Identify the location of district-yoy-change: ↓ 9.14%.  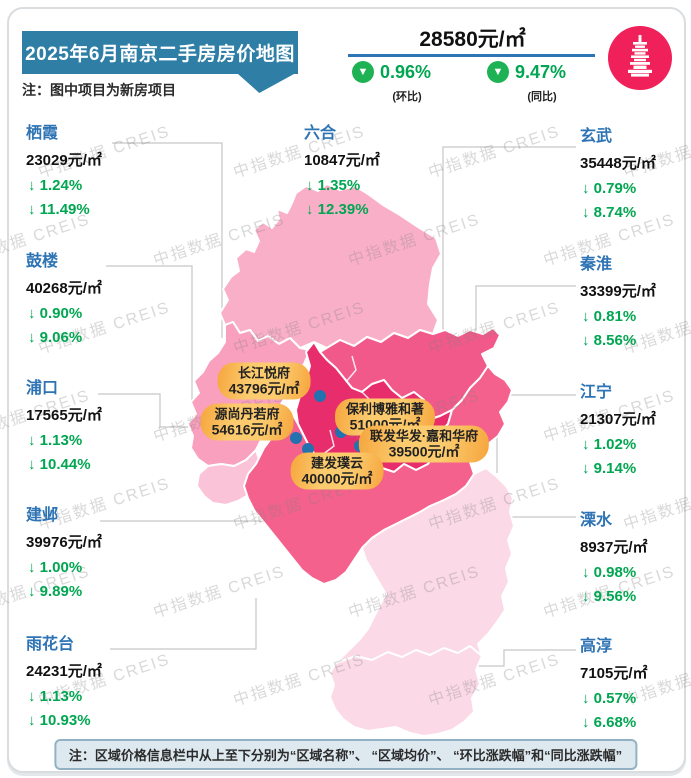
(609, 468).